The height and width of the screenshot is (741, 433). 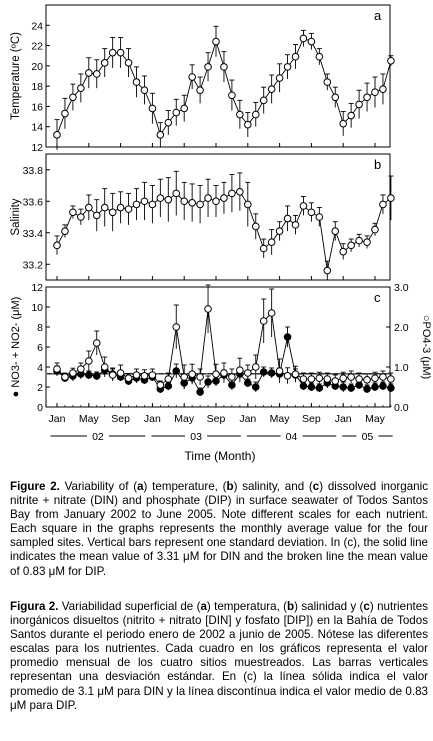 What do you see at coordinates (377, 164) in the screenshot?
I see `panel-b-letter: b` at bounding box center [377, 164].